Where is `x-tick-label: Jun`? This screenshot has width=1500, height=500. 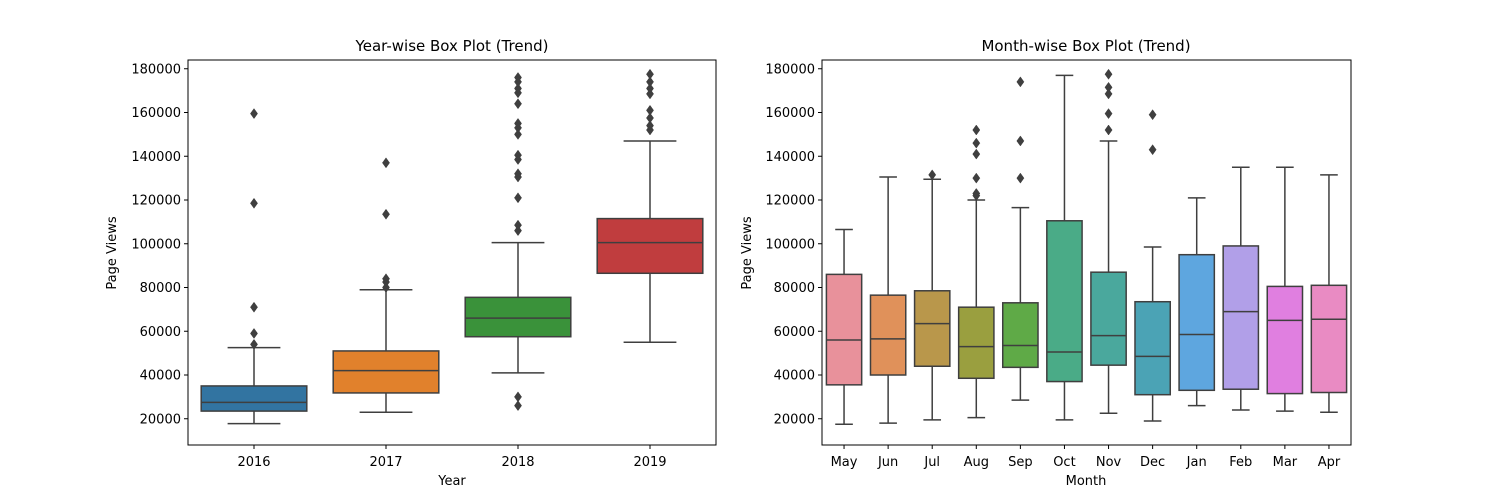 x-tick-label: Jun is located at coordinates (887, 462).